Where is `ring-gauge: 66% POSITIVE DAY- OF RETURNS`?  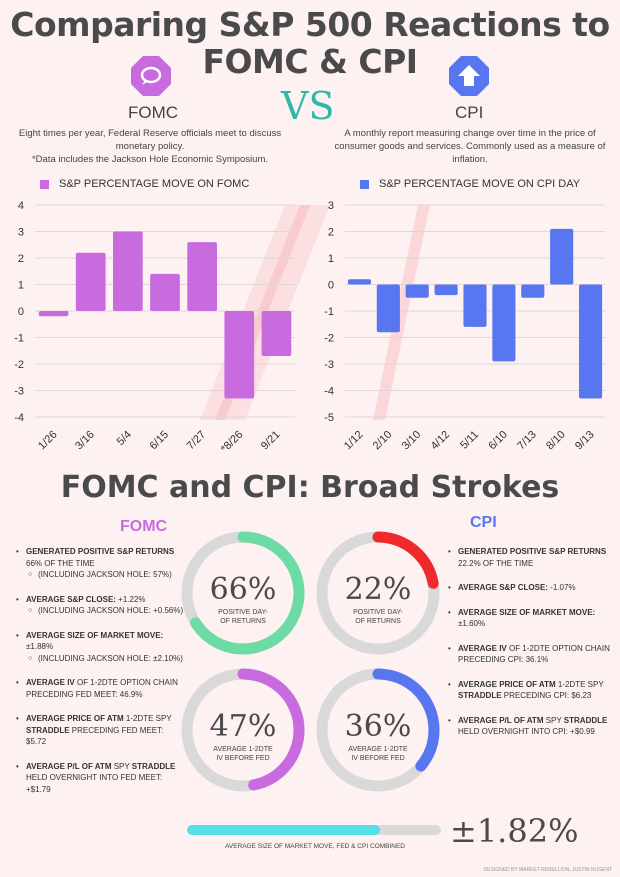
ring-gauge: 66% POSITIVE DAY- OF RETURNS is located at coordinates (243, 593).